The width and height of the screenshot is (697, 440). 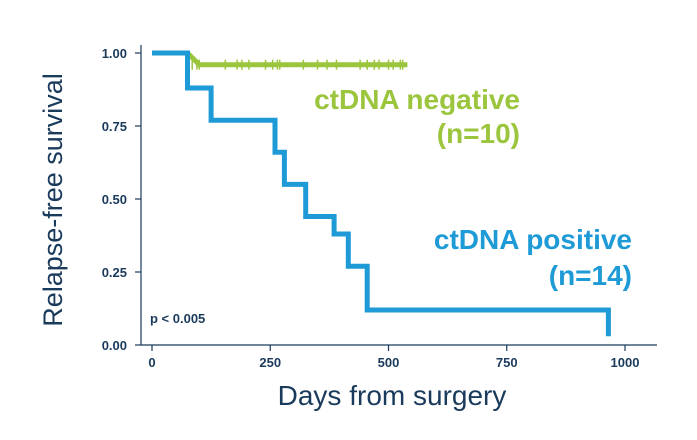 I want to click on x-axis-label: Days from surgery, so click(x=392, y=395).